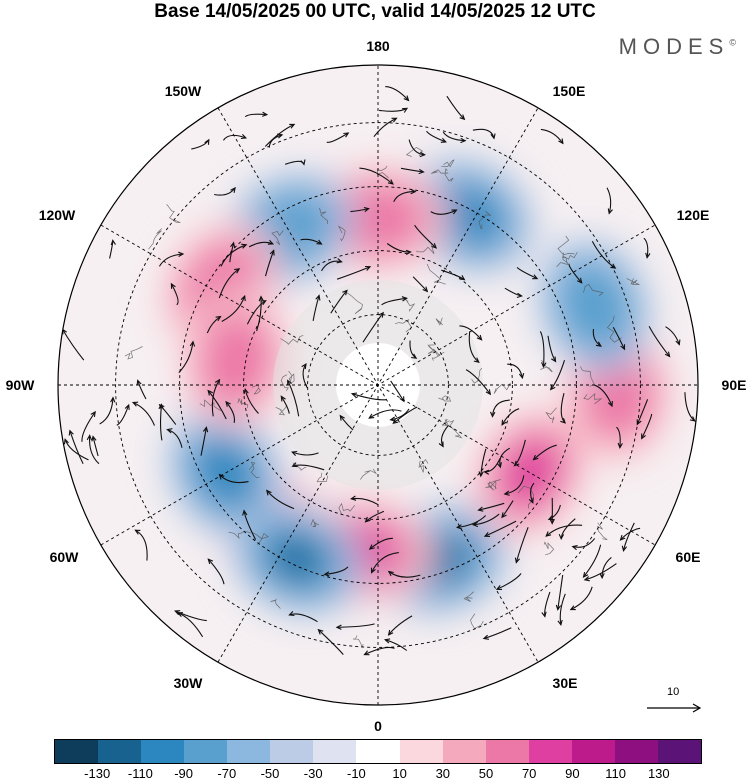  I want to click on colorbar-tick-label: -90, so click(183, 773).